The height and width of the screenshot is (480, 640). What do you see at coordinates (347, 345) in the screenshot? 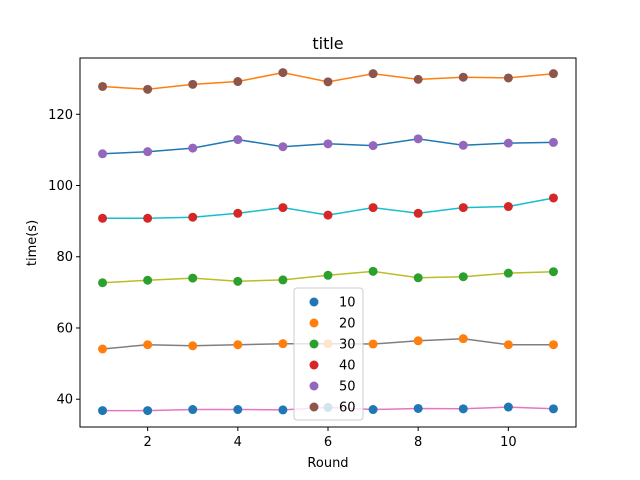
I see `legend-label-30: 30` at bounding box center [347, 345].